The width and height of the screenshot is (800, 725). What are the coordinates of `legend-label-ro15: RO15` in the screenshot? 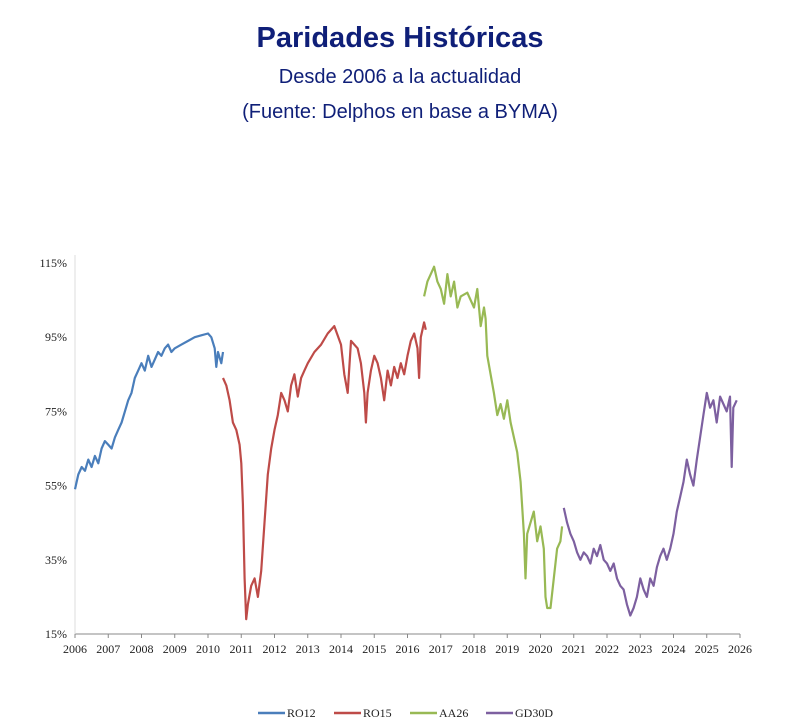 It's located at (377, 713).